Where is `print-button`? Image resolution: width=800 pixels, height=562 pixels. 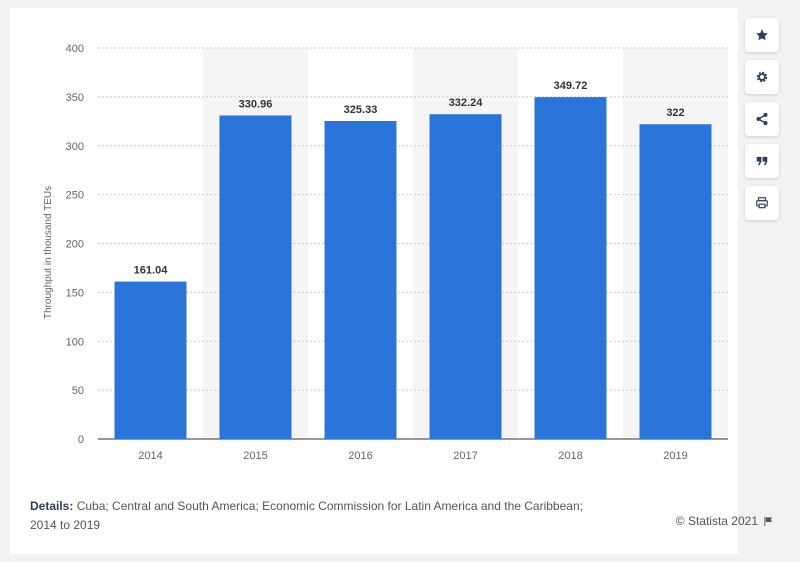
print-button is located at coordinates (762, 203).